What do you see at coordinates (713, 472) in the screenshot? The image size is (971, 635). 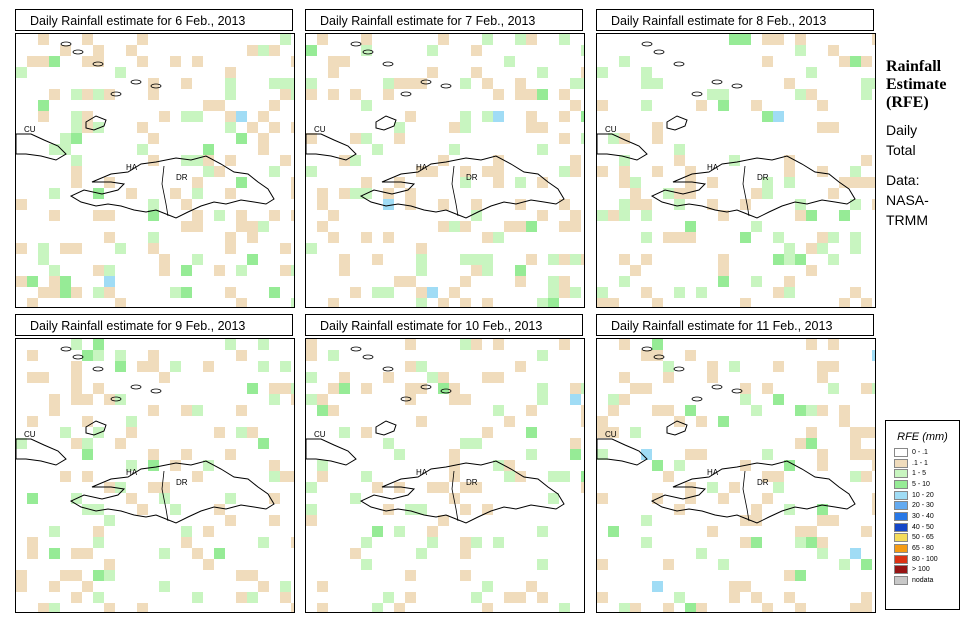 I see `label-ha: HA` at bounding box center [713, 472].